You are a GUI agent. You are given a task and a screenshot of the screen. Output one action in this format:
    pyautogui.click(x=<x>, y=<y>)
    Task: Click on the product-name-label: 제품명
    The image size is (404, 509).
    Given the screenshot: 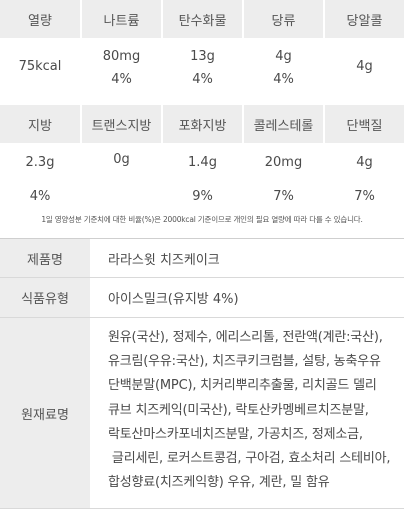 What is the action you would take?
    pyautogui.click(x=45, y=258)
    